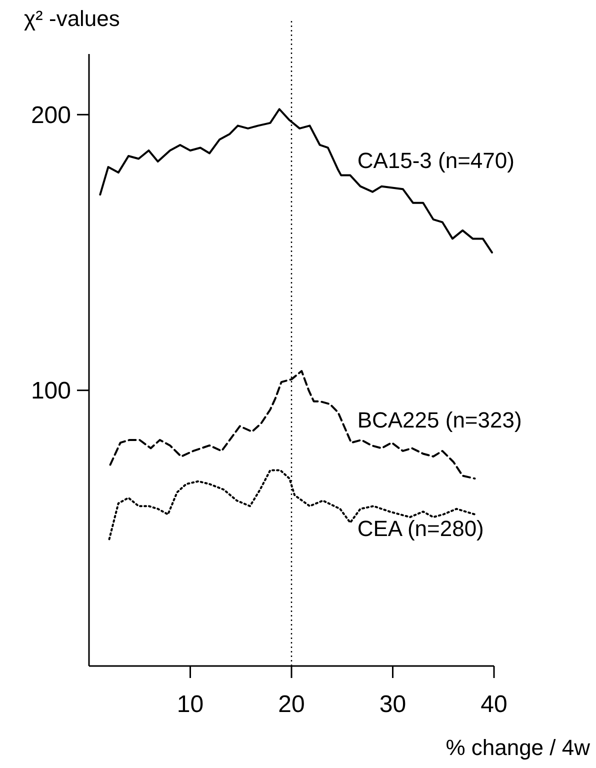 The width and height of the screenshot is (596, 768). Describe the element at coordinates (392, 704) in the screenshot. I see `x-tick-label: 30` at that location.